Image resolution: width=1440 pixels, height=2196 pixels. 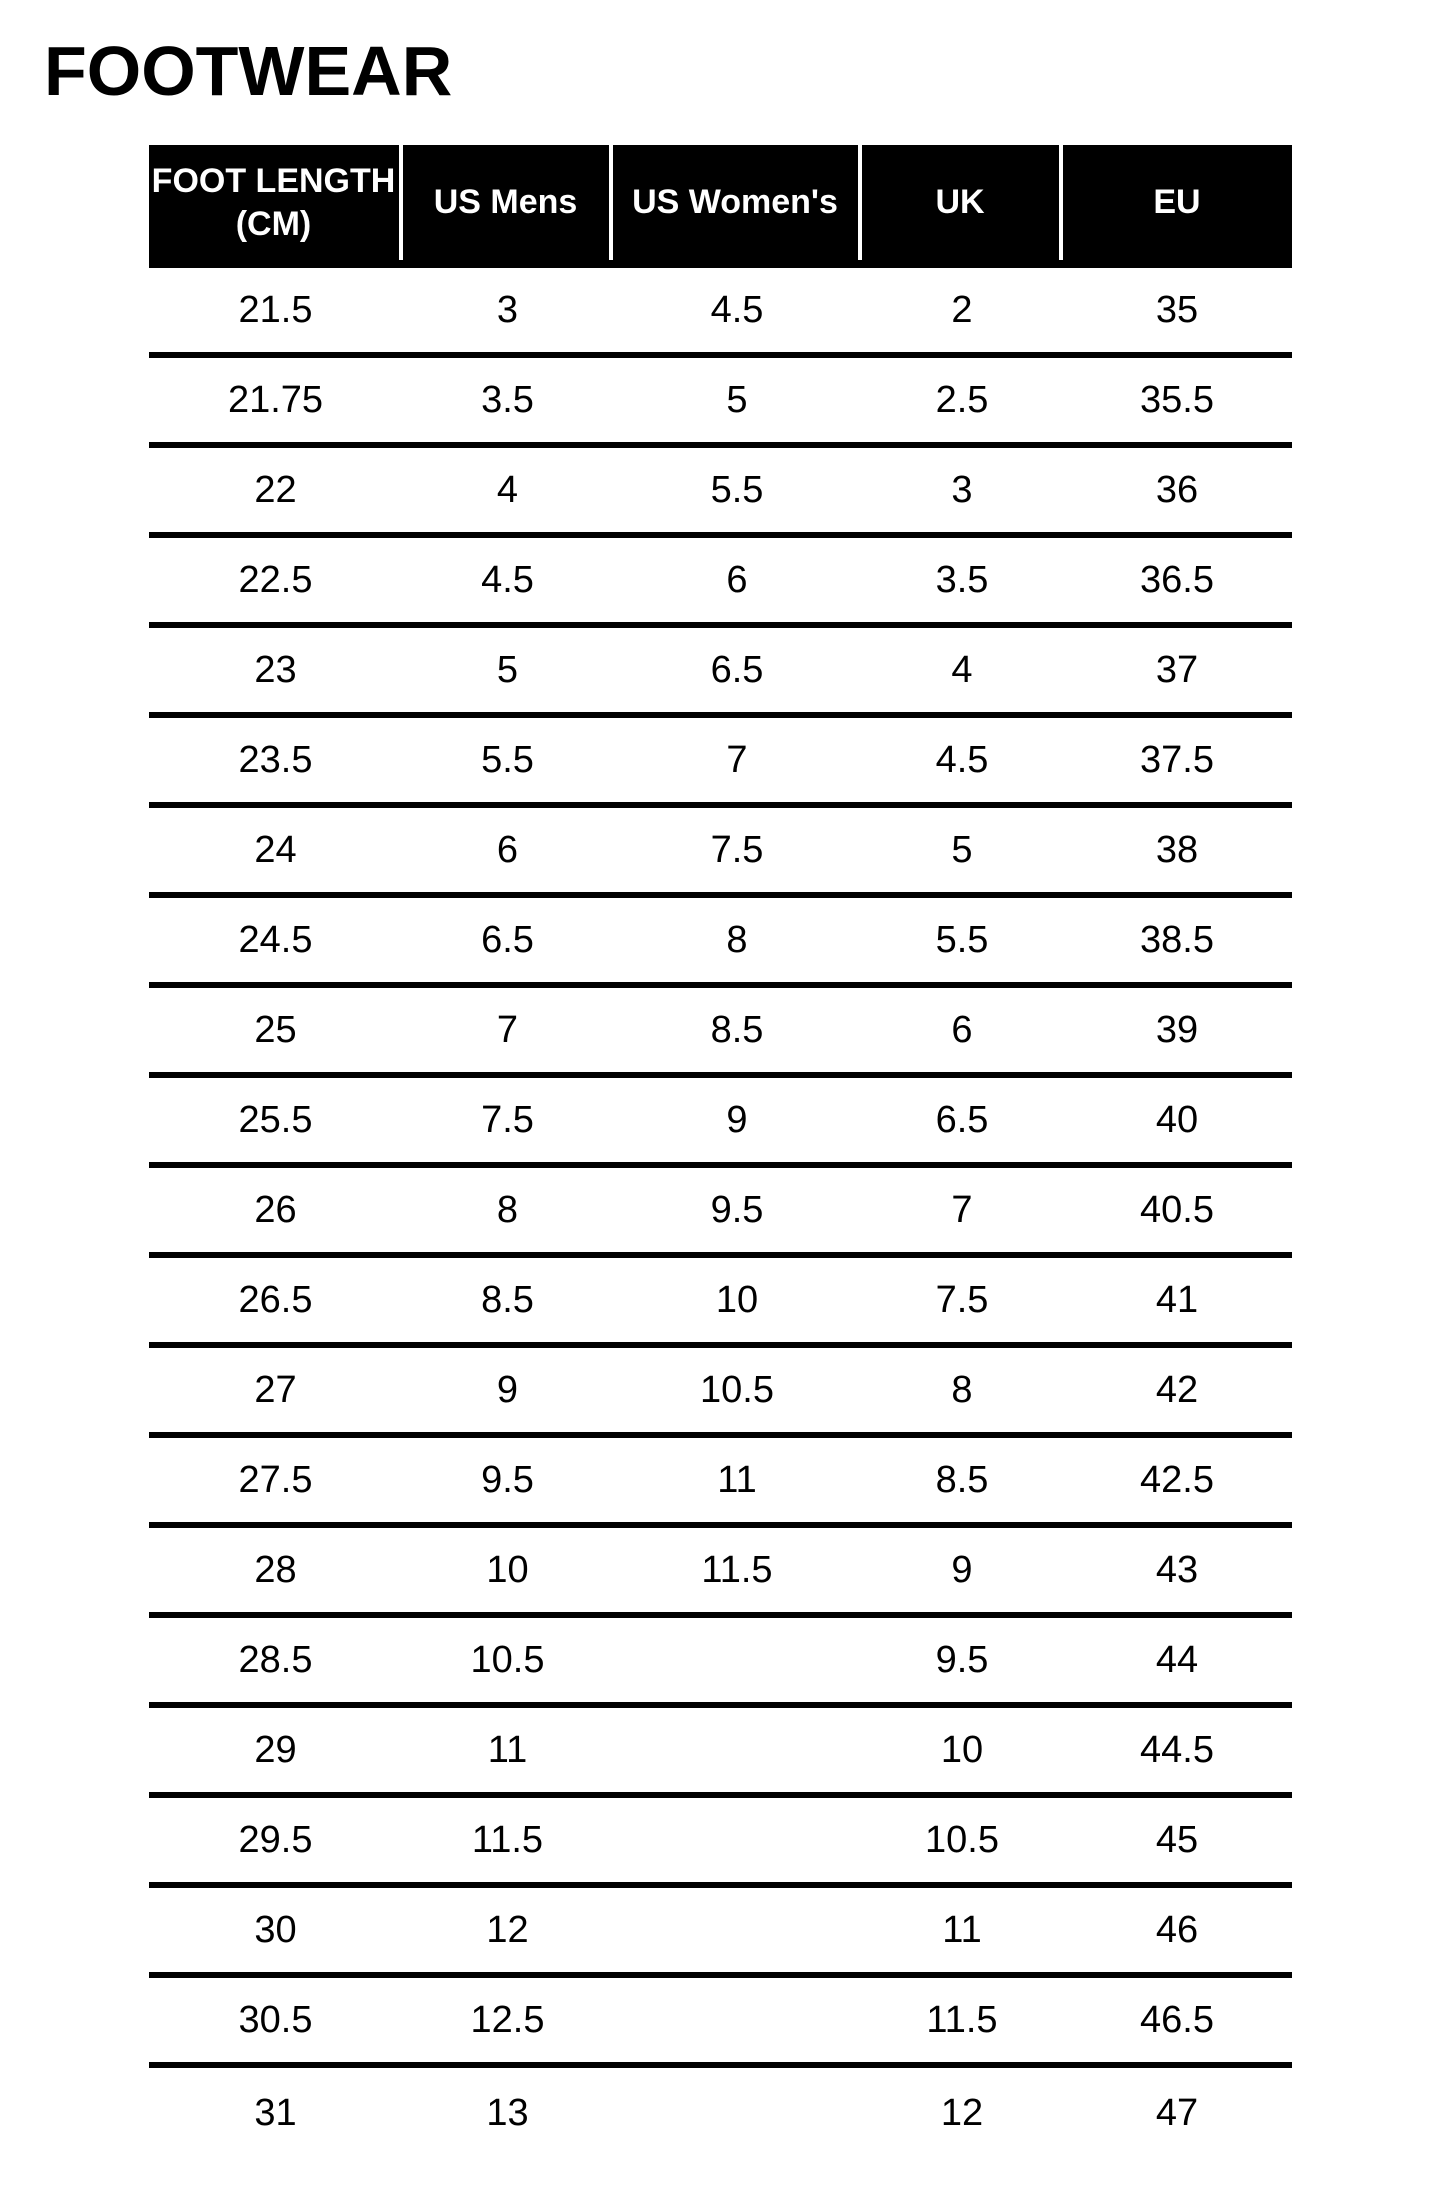 What do you see at coordinates (507, 1479) in the screenshot?
I see `table-cell-us_mens: 9.5` at bounding box center [507, 1479].